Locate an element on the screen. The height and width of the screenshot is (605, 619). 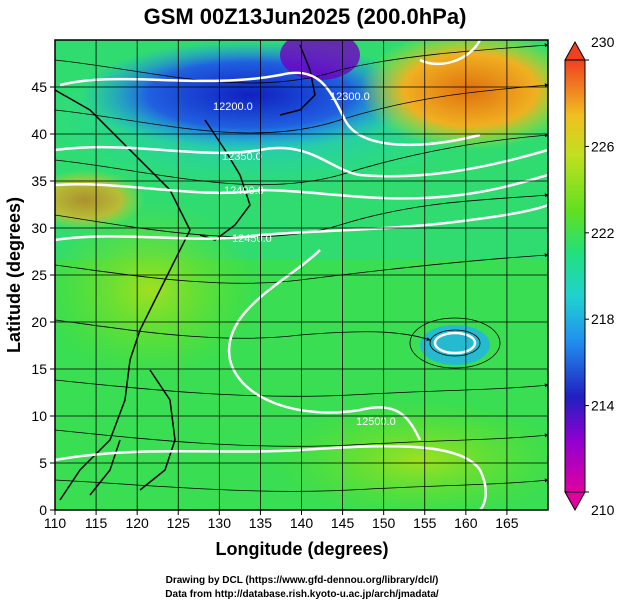
x-tick-label: 160 is located at coordinates (466, 523).